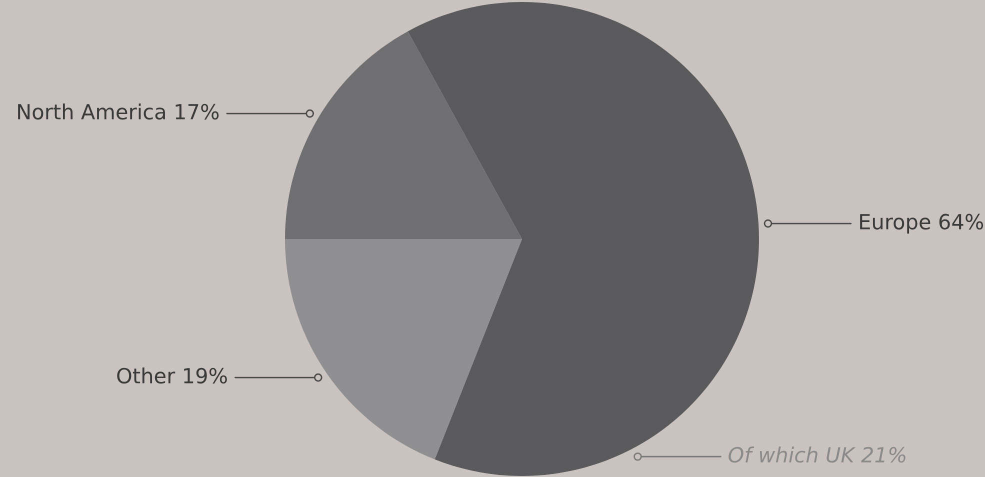 The image size is (985, 477). What do you see at coordinates (922, 224) in the screenshot?
I see `slice-label: Europe 64%` at bounding box center [922, 224].